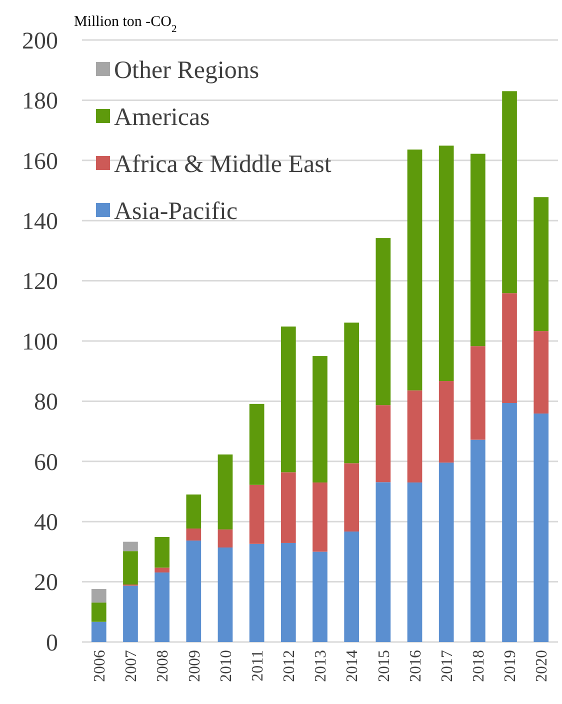 Image resolution: width=562 pixels, height=704 pixels. Describe the element at coordinates (511, 666) in the screenshot. I see `x-tick-label: 2019` at that location.